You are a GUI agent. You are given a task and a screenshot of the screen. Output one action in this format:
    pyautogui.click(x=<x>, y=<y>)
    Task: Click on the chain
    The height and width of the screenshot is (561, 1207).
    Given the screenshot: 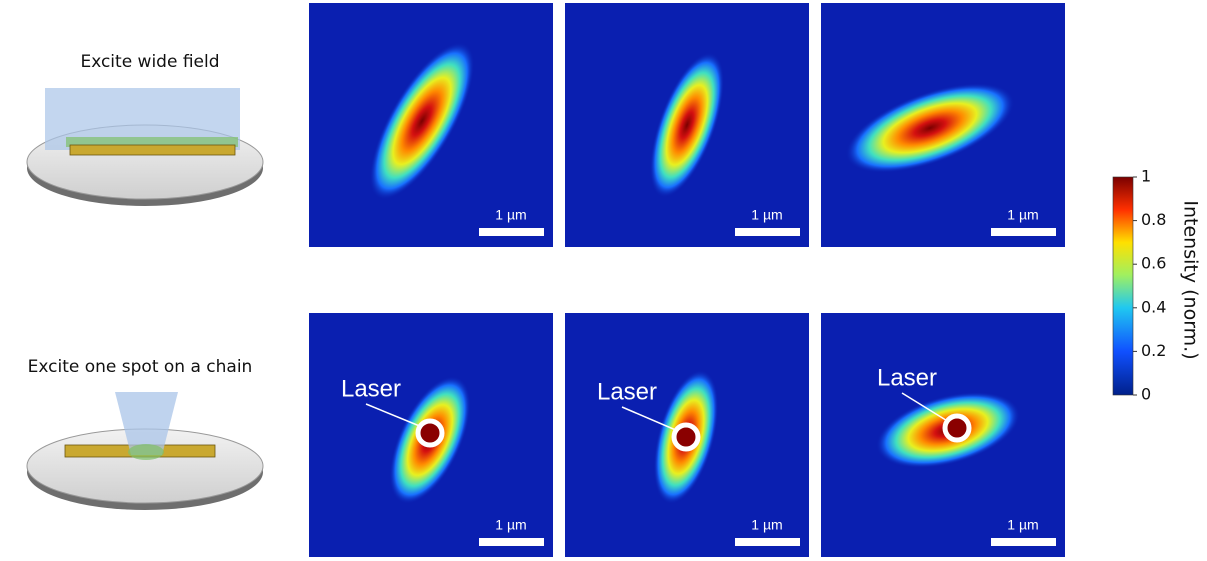 What is the action you would take?
    pyautogui.click(x=152, y=150)
    